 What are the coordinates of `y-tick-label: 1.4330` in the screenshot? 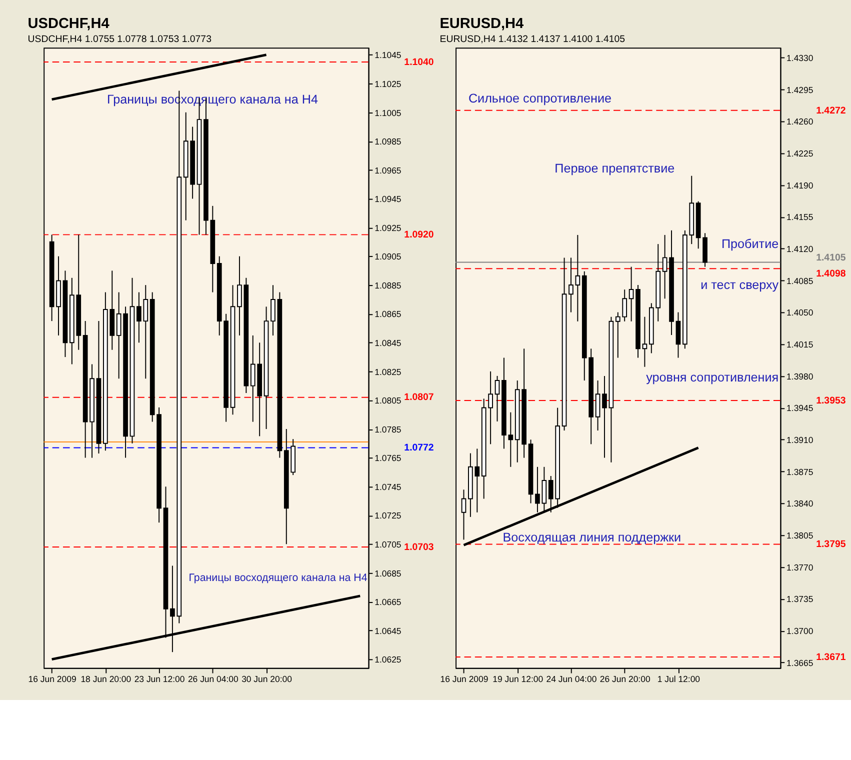 It's located at (800, 57).